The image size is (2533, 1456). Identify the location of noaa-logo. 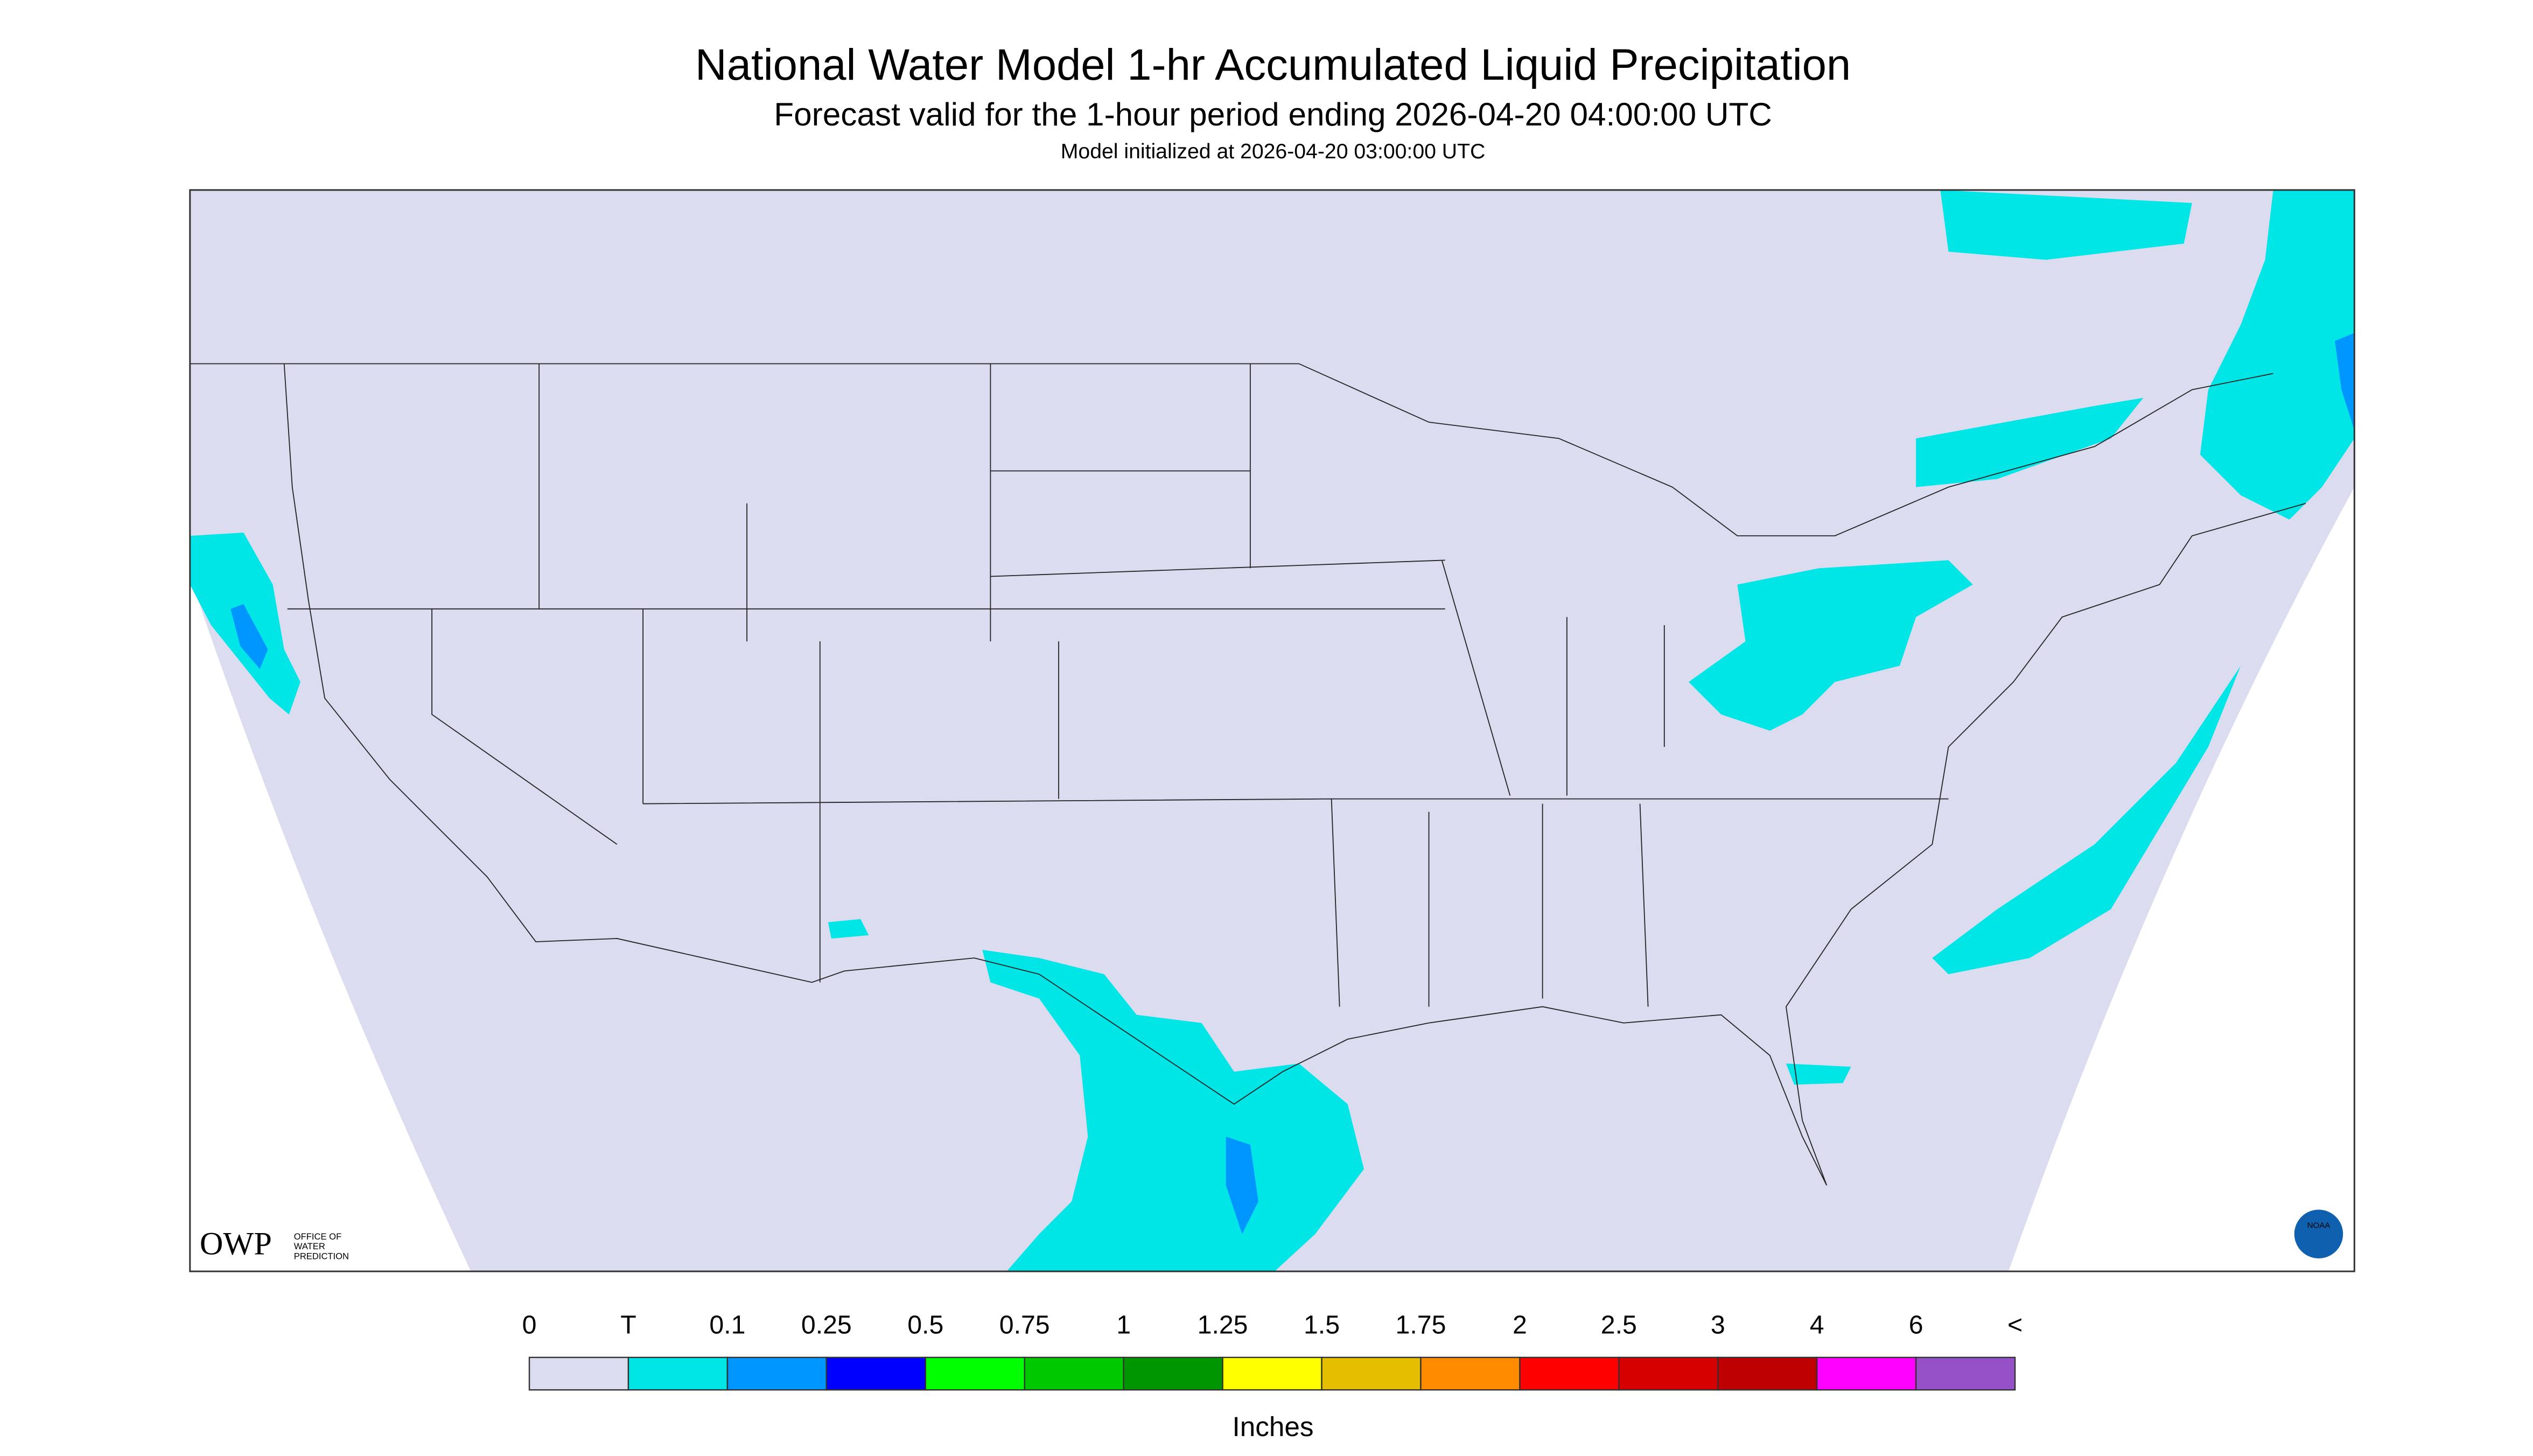
(2318, 1233).